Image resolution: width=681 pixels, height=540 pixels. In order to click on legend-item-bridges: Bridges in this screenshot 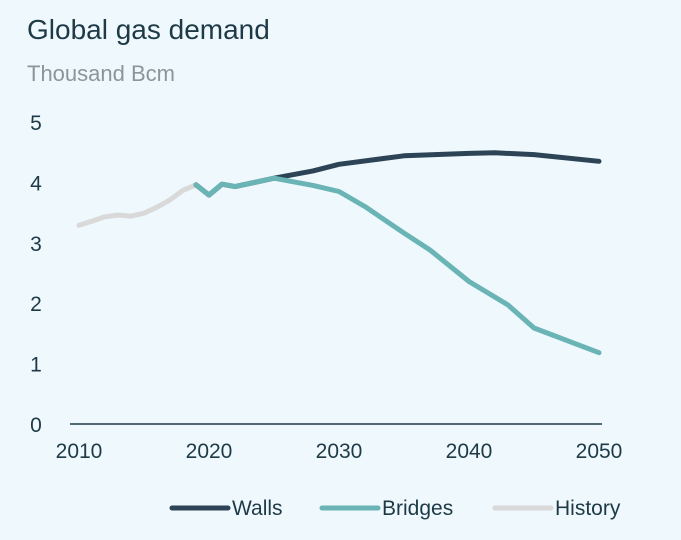, I will do `click(386, 508)`.